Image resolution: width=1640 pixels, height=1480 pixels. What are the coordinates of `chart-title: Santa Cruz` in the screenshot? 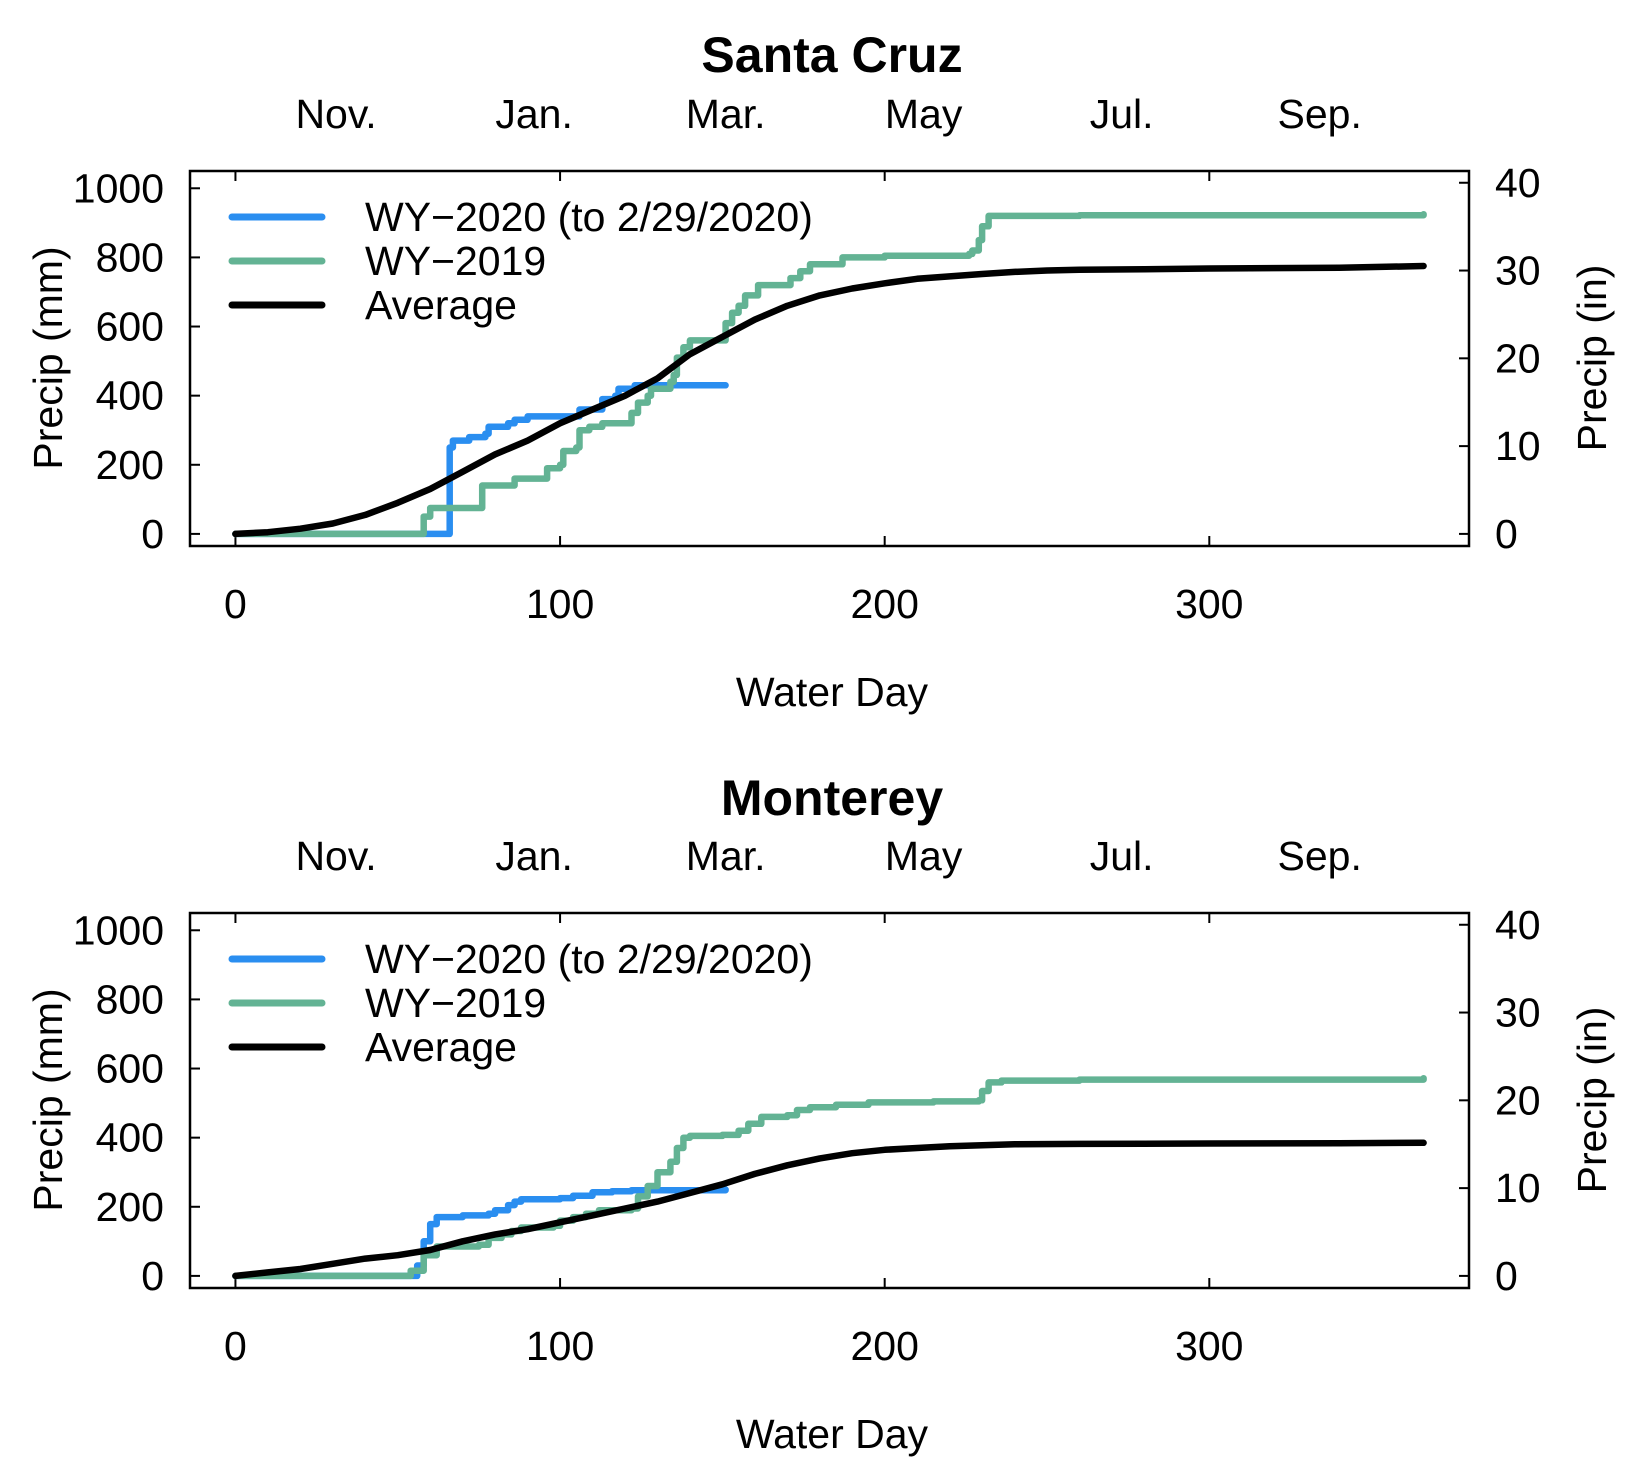 It's located at (831, 55).